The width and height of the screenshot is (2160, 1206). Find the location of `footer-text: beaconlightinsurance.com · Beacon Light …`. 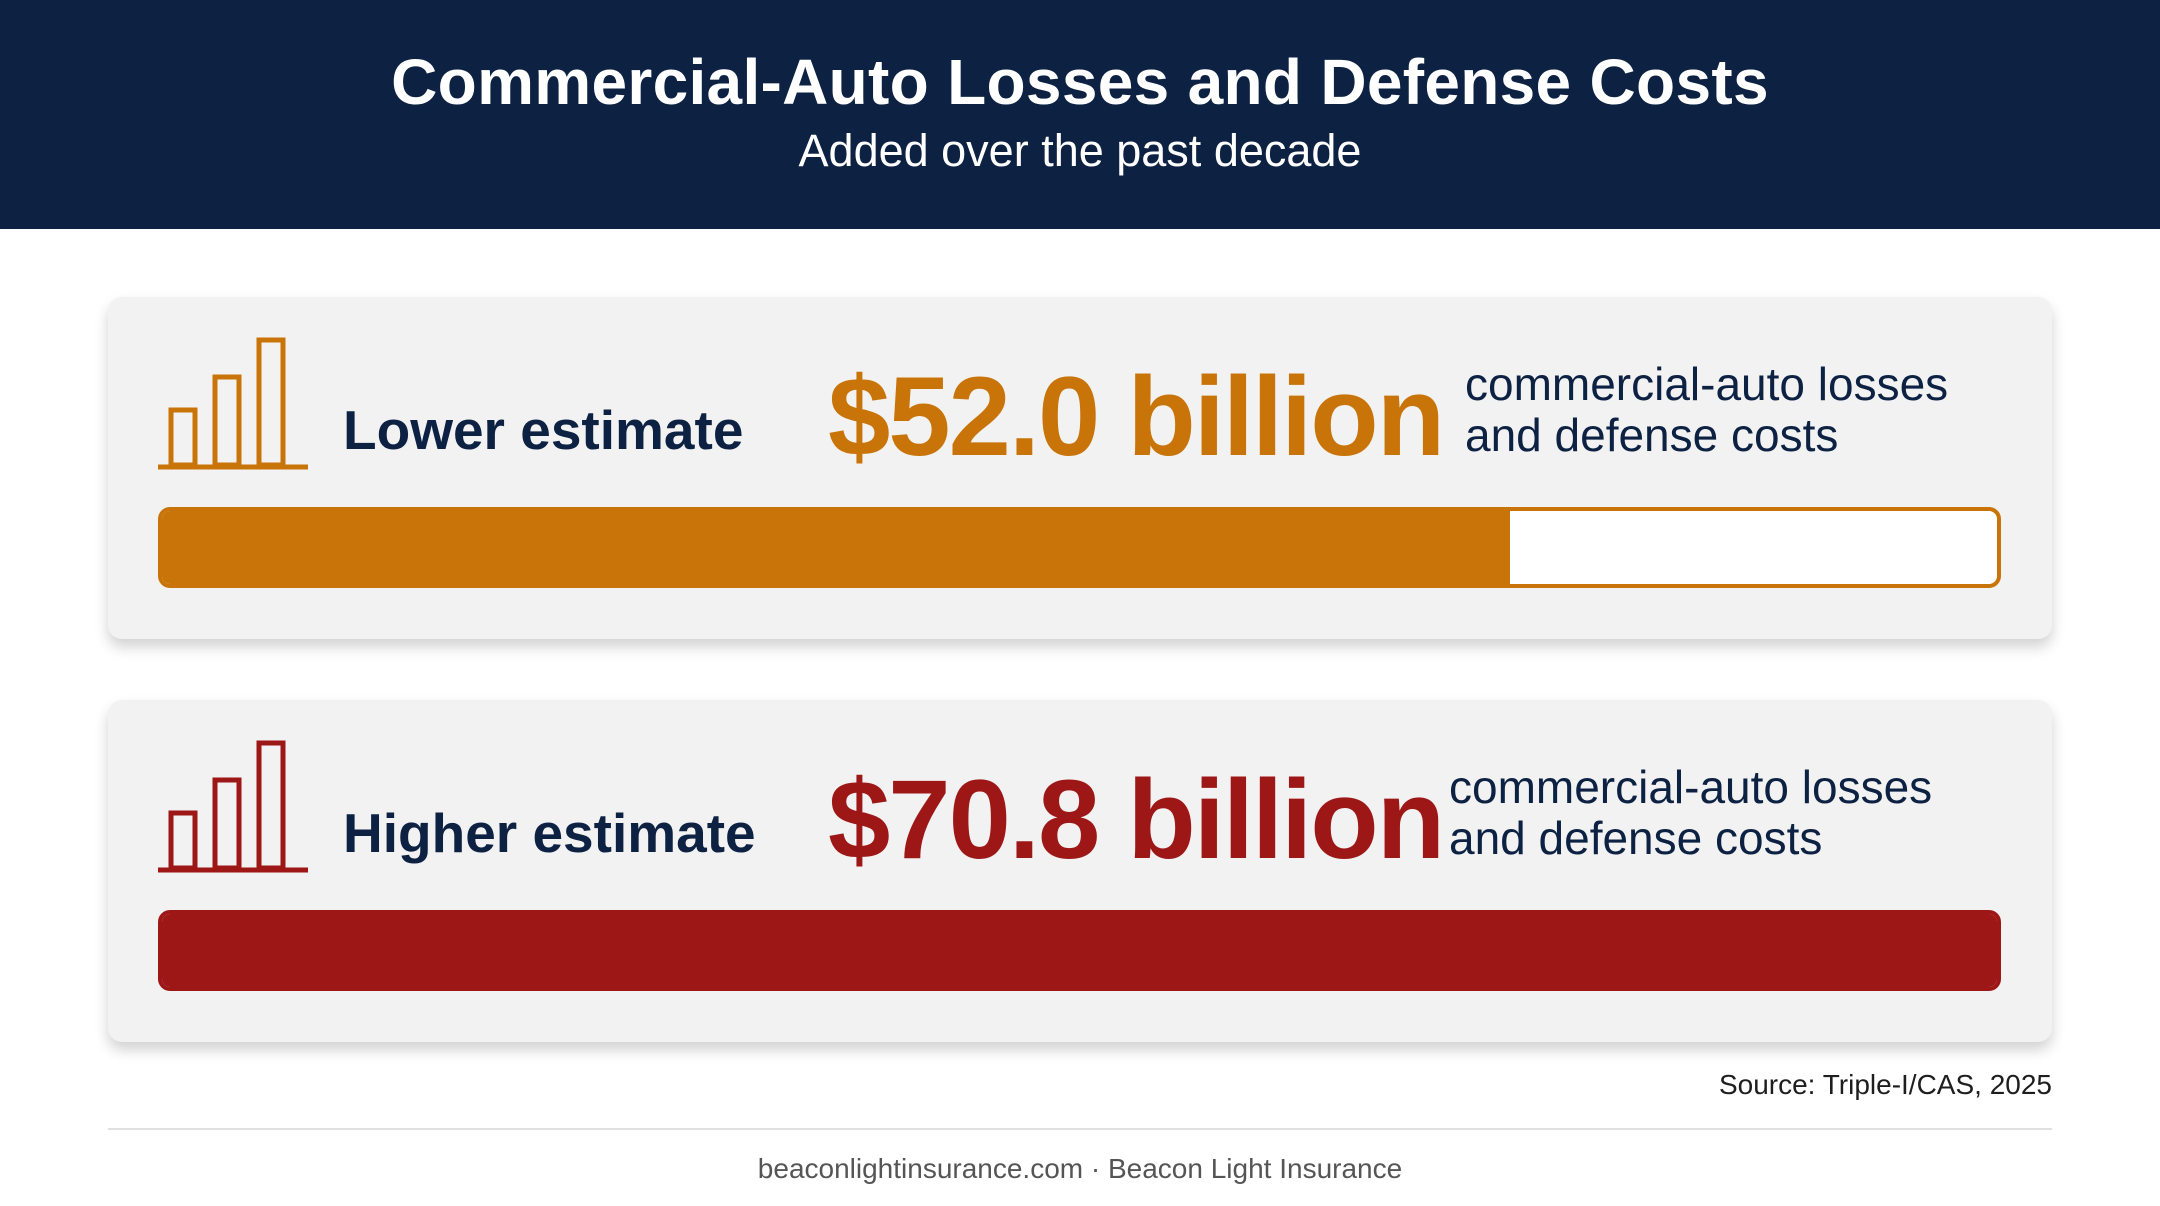

footer-text: beaconlightinsurance.com · Beacon Light … is located at coordinates (1080, 1168).